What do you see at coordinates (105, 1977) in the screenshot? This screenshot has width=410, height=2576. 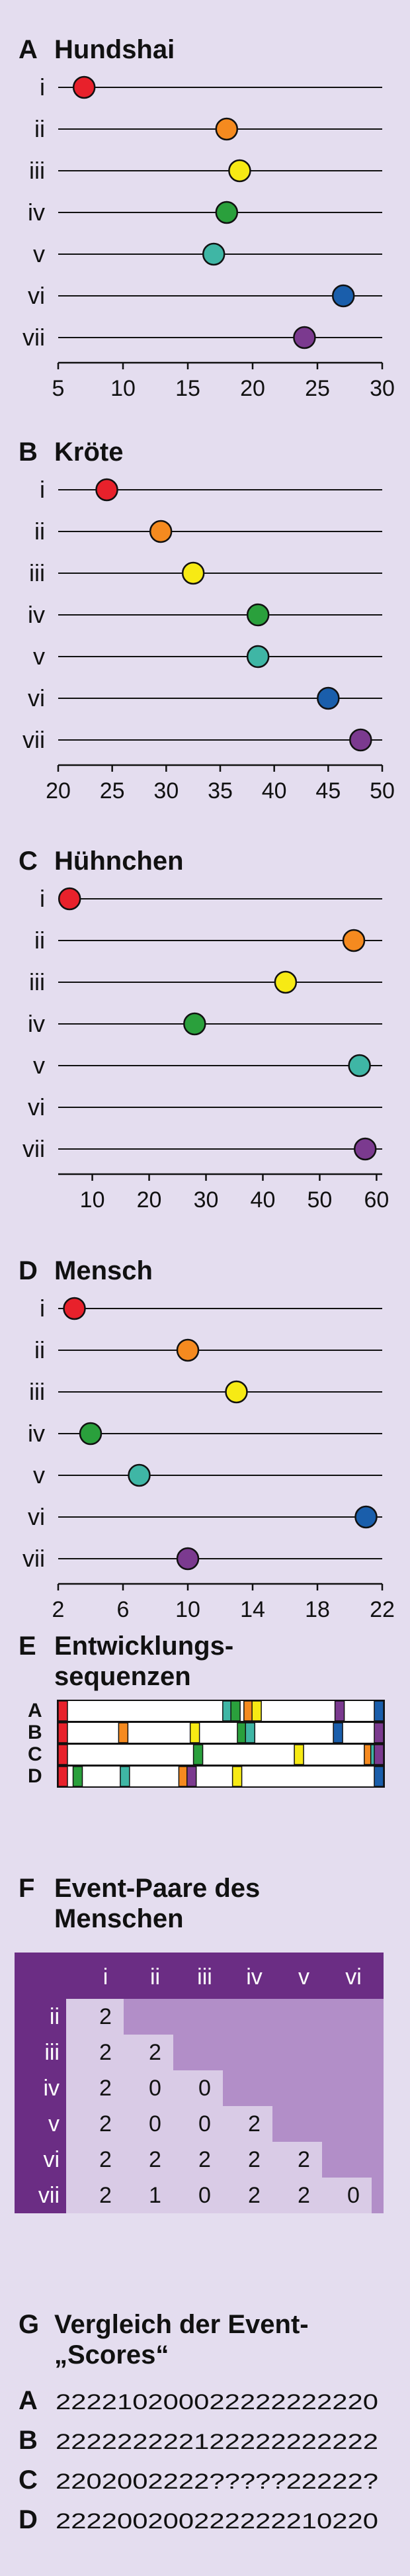 I see `col-header-i: i` at bounding box center [105, 1977].